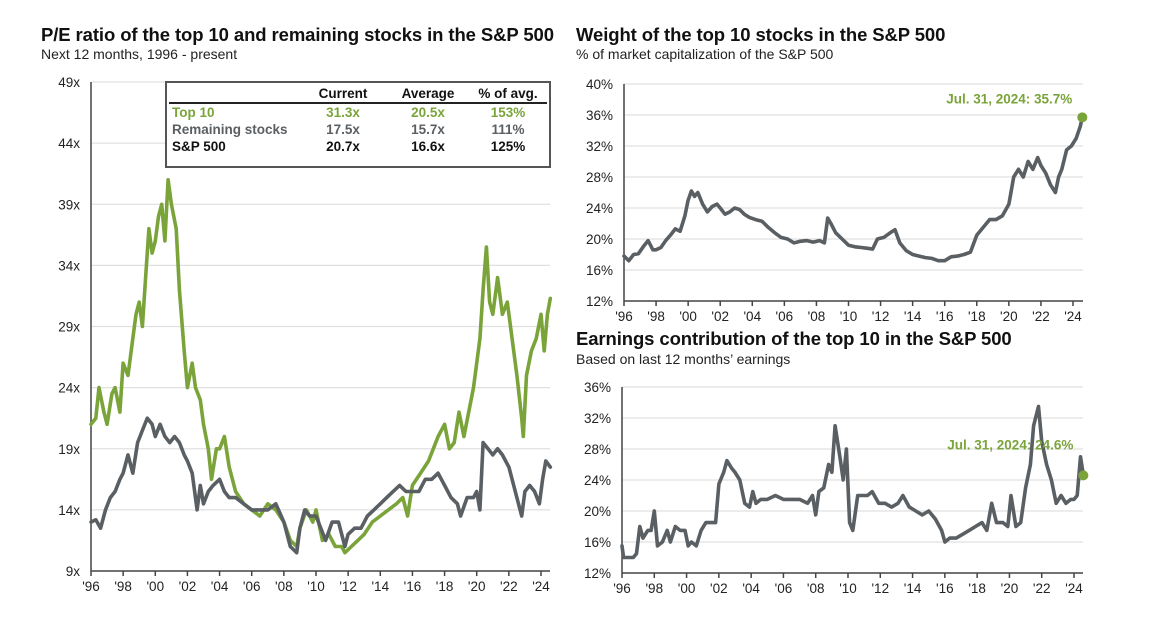 This screenshot has height=638, width=1164. I want to click on stats-row-remaining: Remaining stocks 17.5x 15.7x 111%, so click(358, 129).